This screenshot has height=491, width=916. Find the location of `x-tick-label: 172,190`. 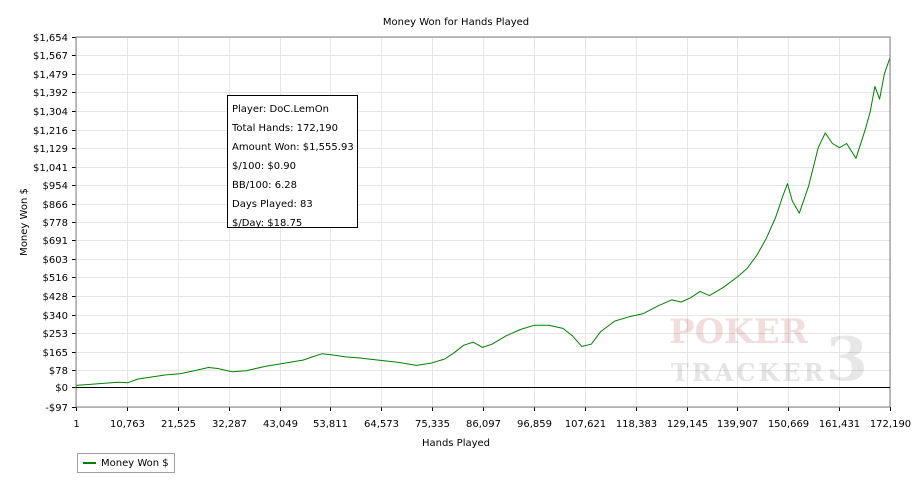

x-tick-label: 172,190 is located at coordinates (890, 424).